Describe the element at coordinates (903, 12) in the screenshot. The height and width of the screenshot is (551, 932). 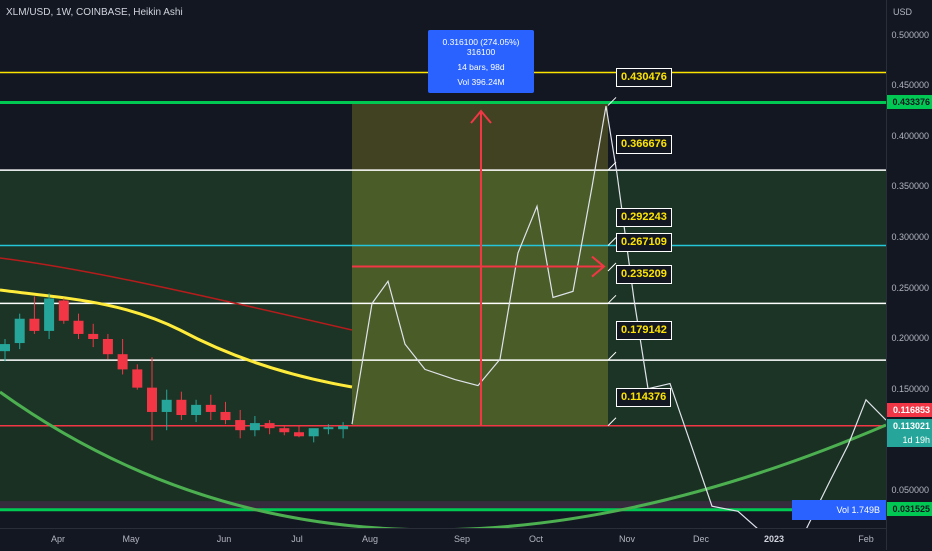
I see `currency-label: USD` at that location.